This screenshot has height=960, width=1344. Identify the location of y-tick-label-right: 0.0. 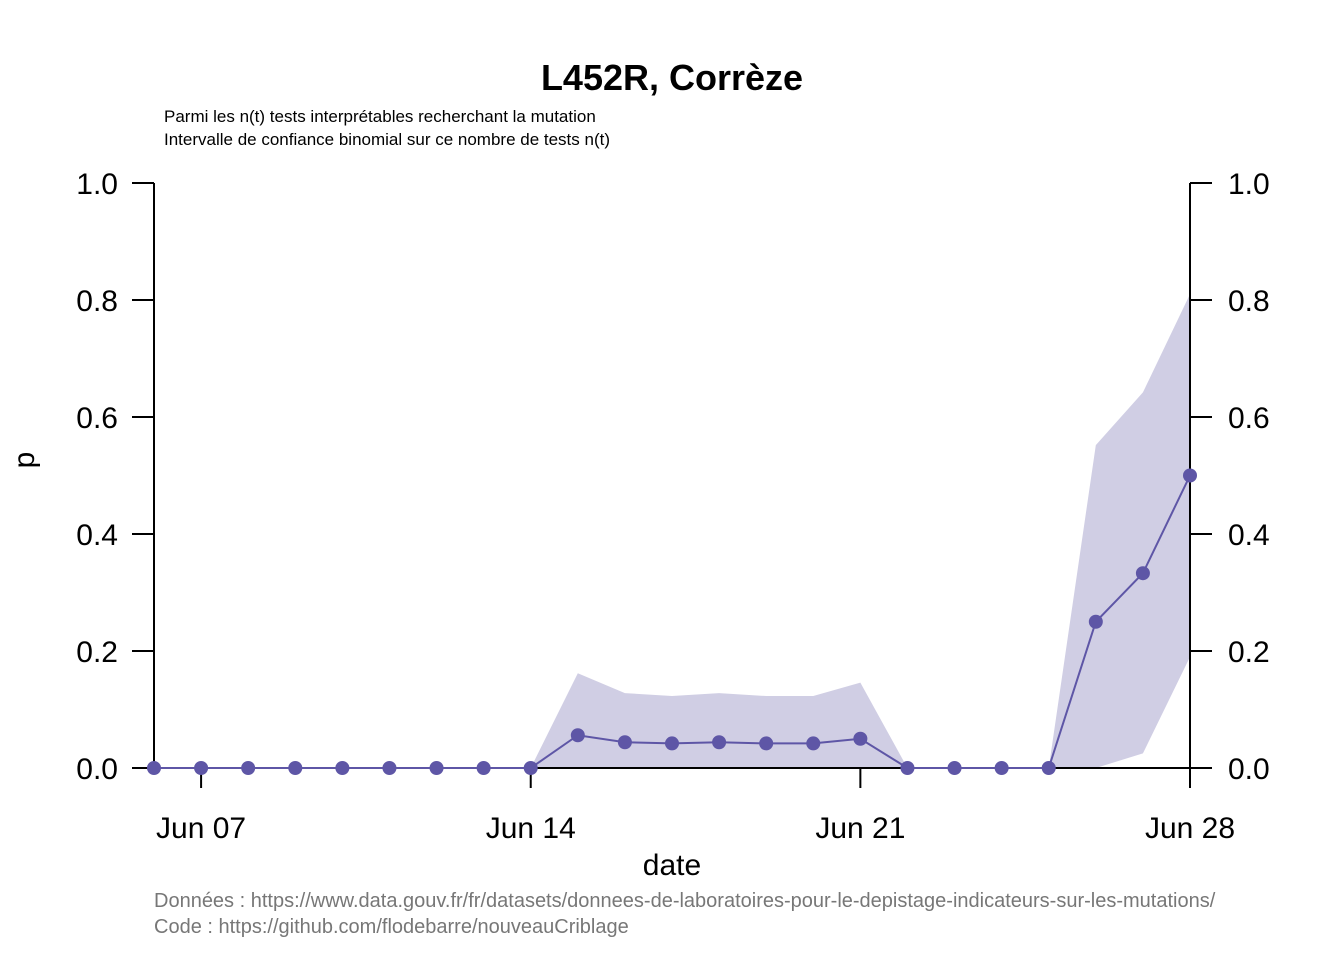
(1249, 769).